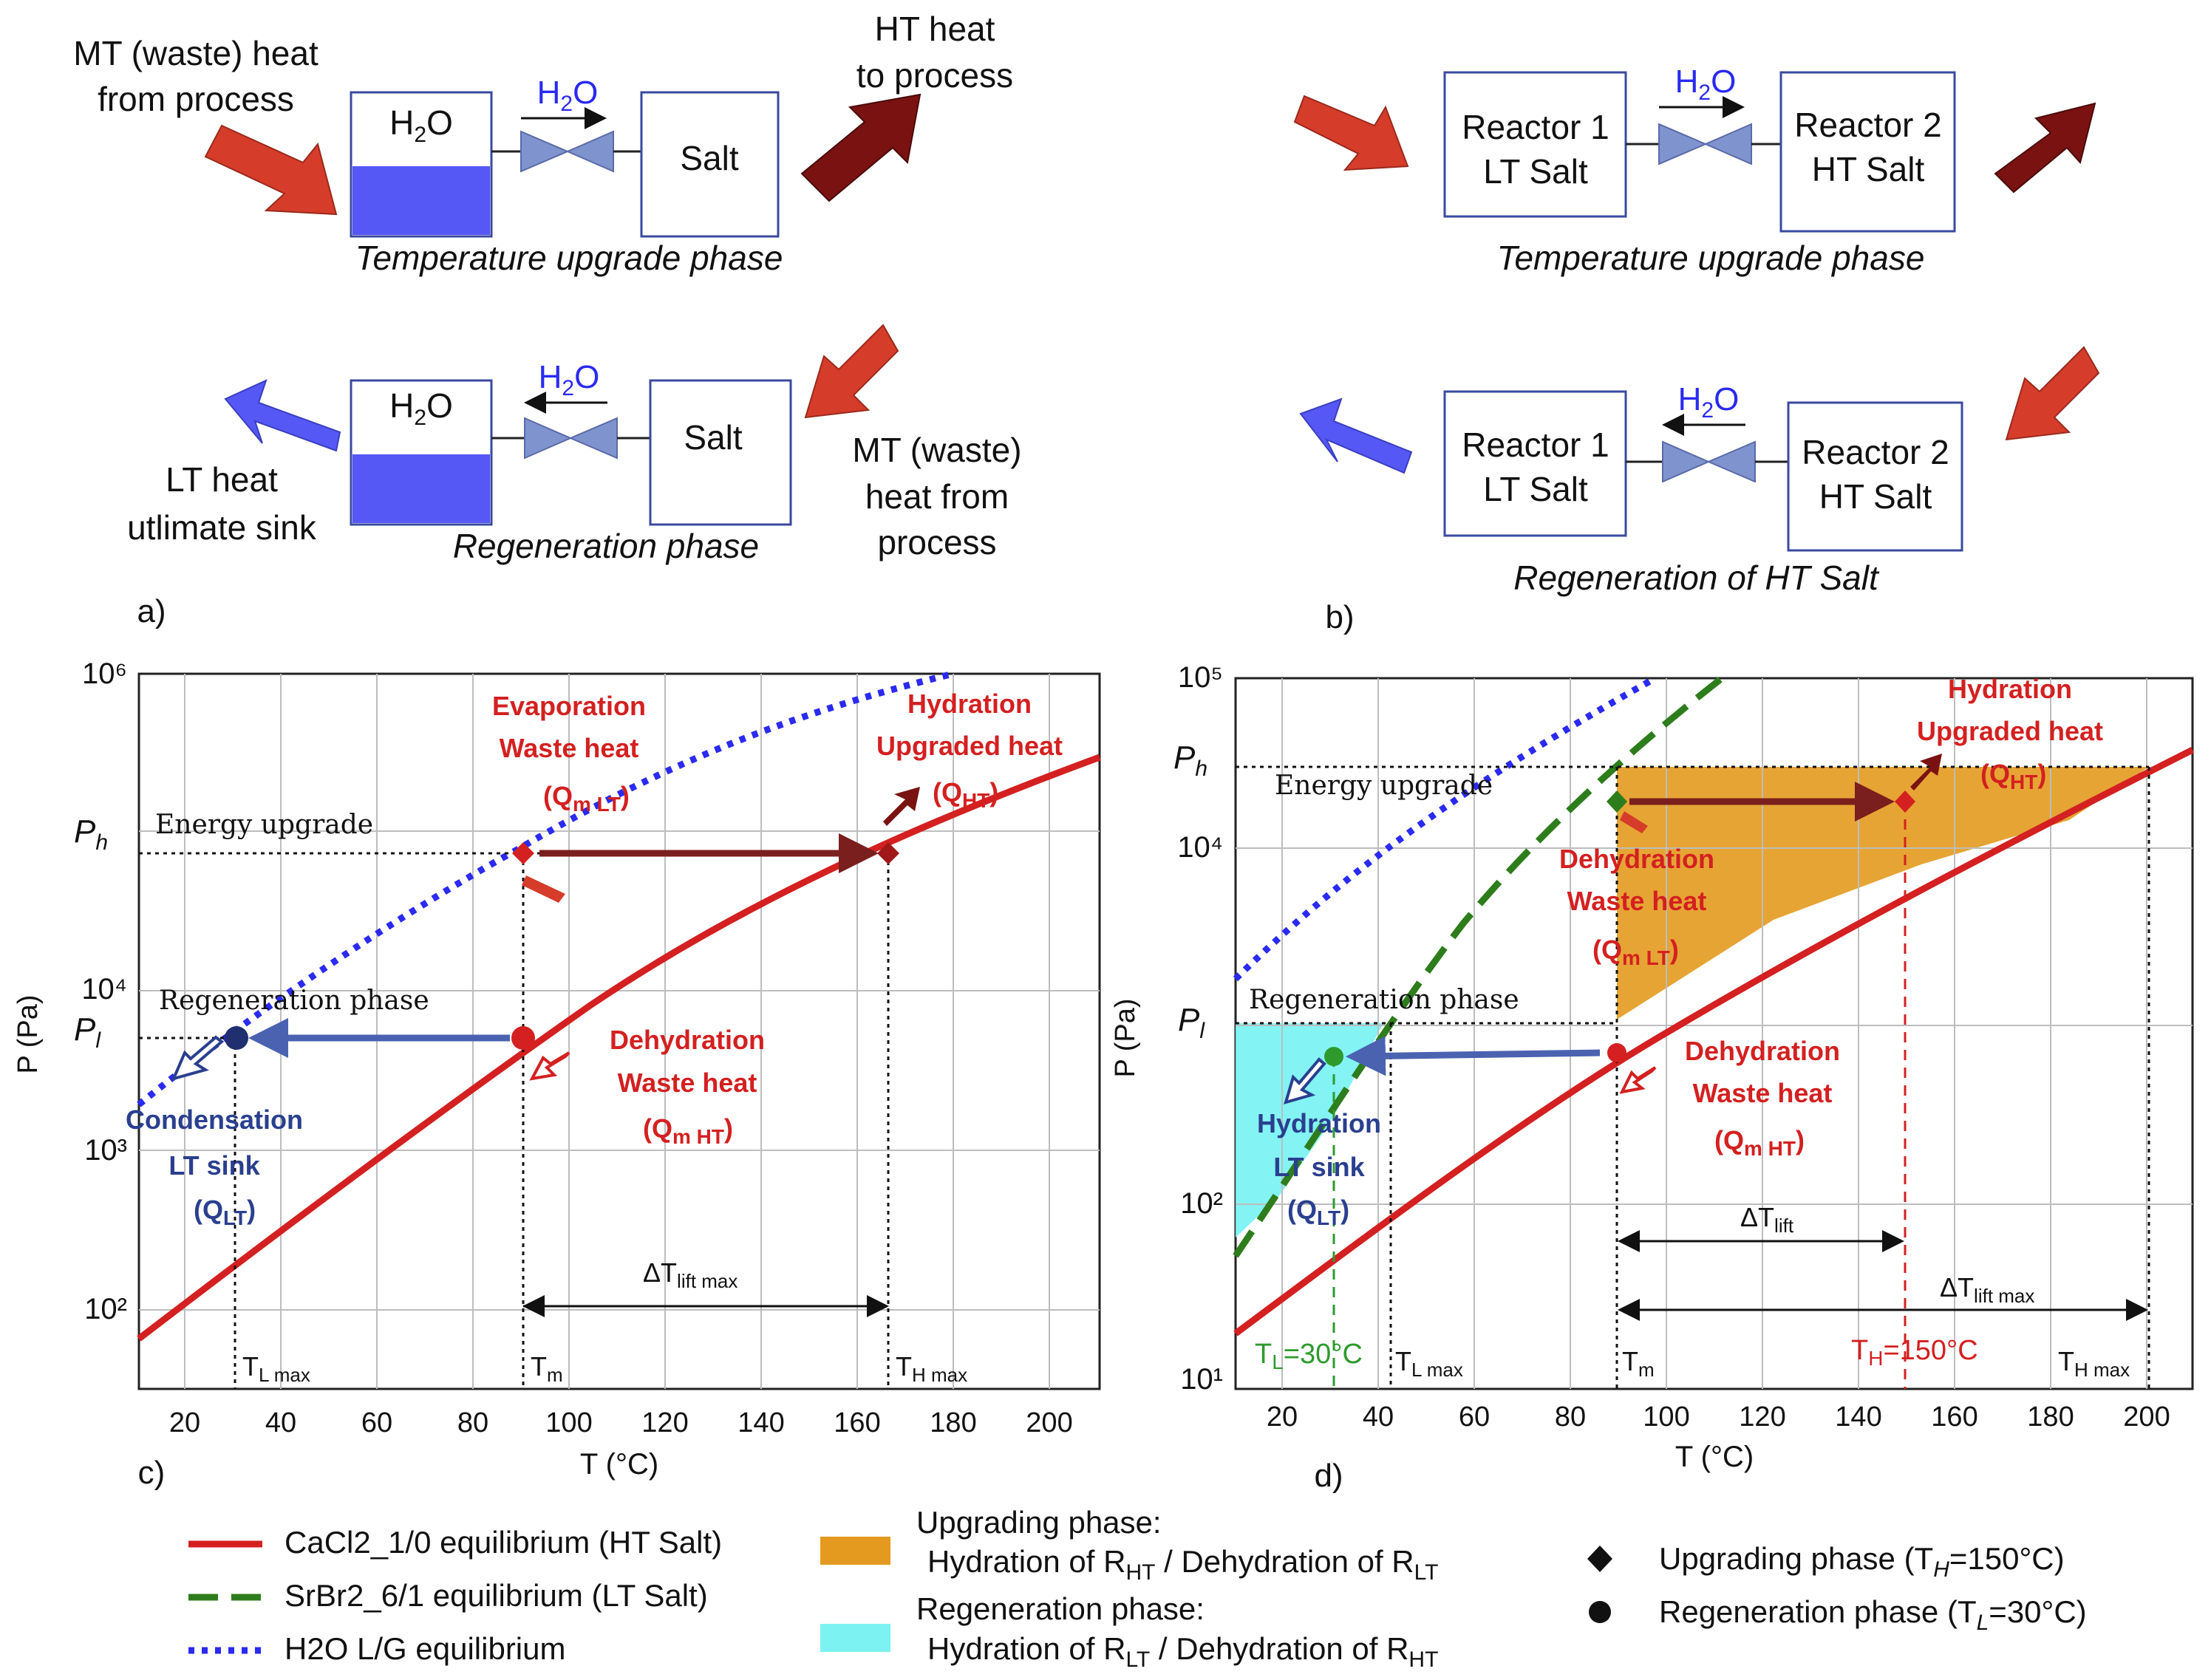 The image size is (2211, 1680). Describe the element at coordinates (1351, 133) in the screenshot. I see `heat-in-arrow-b` at that location.